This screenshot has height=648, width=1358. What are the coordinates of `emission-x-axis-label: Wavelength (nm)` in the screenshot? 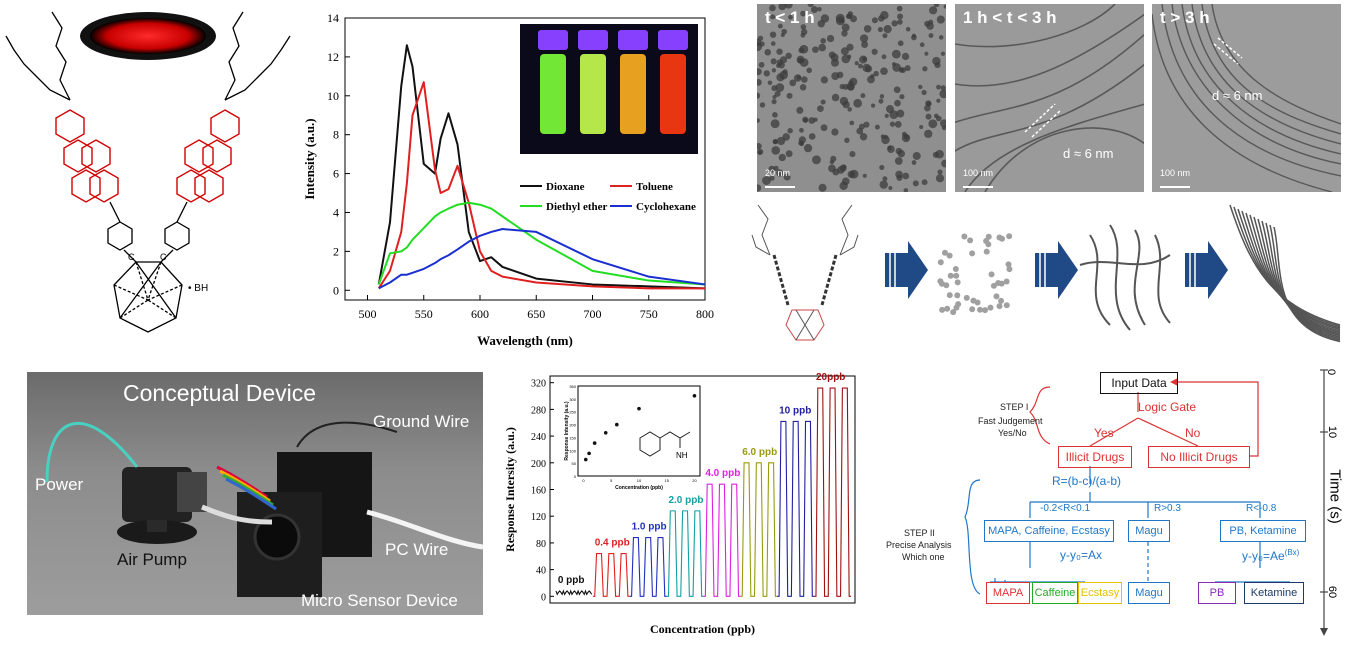 It's located at (525, 340).